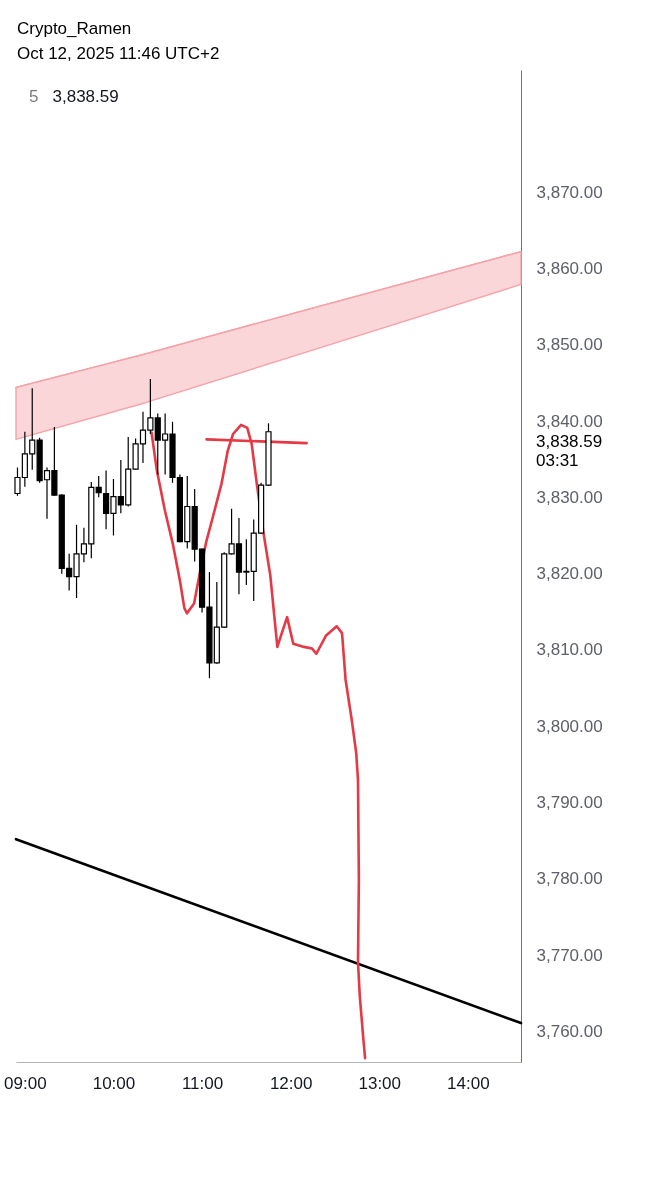 This screenshot has height=1200, width=651. Describe the element at coordinates (569, 955) in the screenshot. I see `y-tick-label: 3,770.00` at that location.